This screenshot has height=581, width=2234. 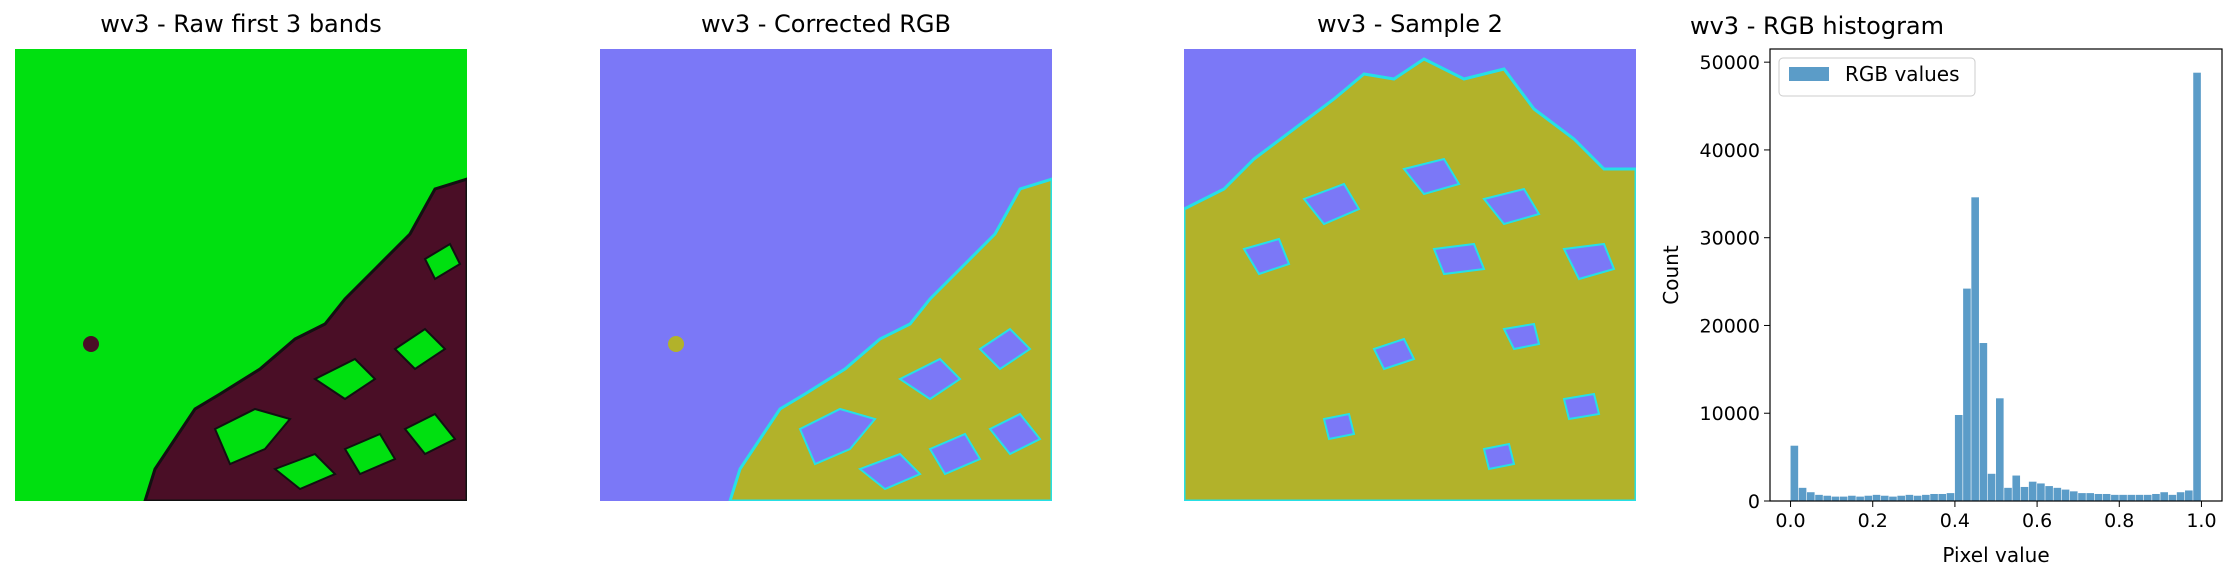 I want to click on sample-blue-patches, so click(x=1429, y=314).